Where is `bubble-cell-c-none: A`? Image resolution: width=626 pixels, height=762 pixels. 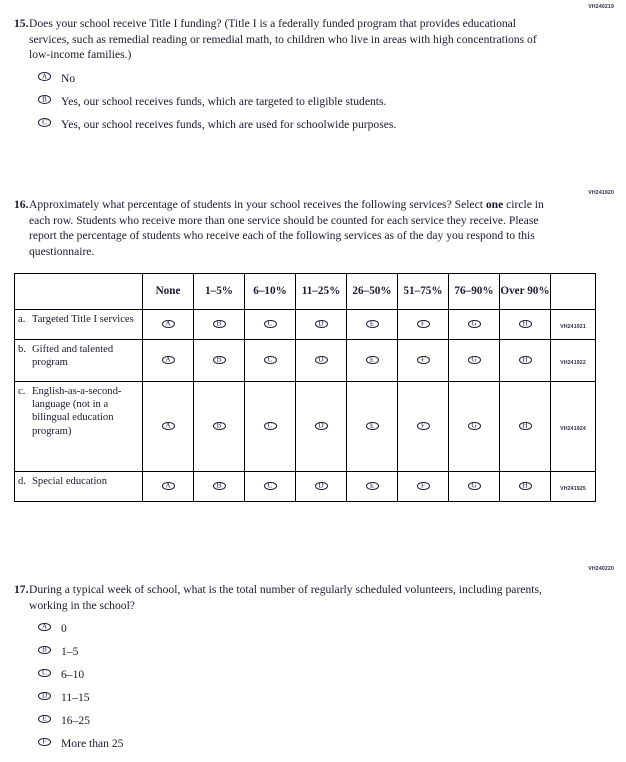
bubble-cell-c-none: A is located at coordinates (168, 426).